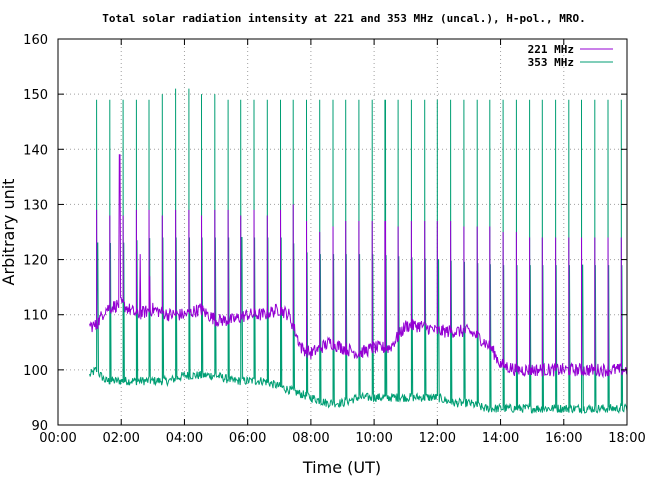 Image resolution: width=650 pixels, height=480 pixels. What do you see at coordinates (35, 261) in the screenshot?
I see `y-tick-label: 120` at bounding box center [35, 261].